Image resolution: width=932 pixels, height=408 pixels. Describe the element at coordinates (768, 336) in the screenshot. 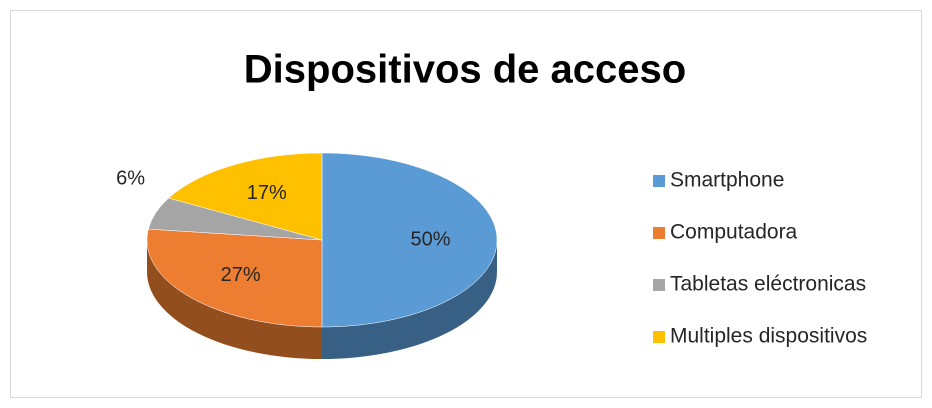

I see `legend-label: Multiples dispositivos` at that location.